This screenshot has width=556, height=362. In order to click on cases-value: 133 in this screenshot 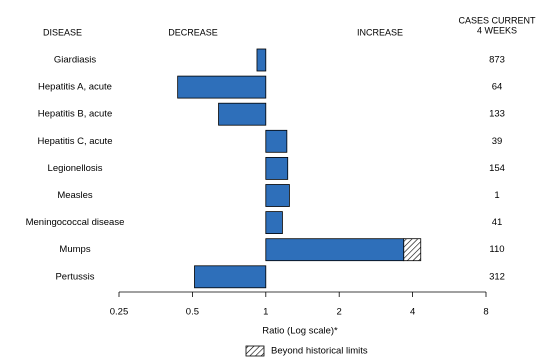, I will do `click(497, 114)`.